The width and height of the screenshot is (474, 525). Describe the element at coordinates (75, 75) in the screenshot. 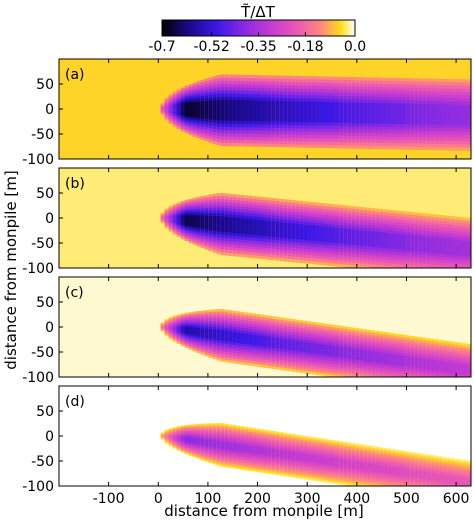

I see `panel-label: (a)` at that location.